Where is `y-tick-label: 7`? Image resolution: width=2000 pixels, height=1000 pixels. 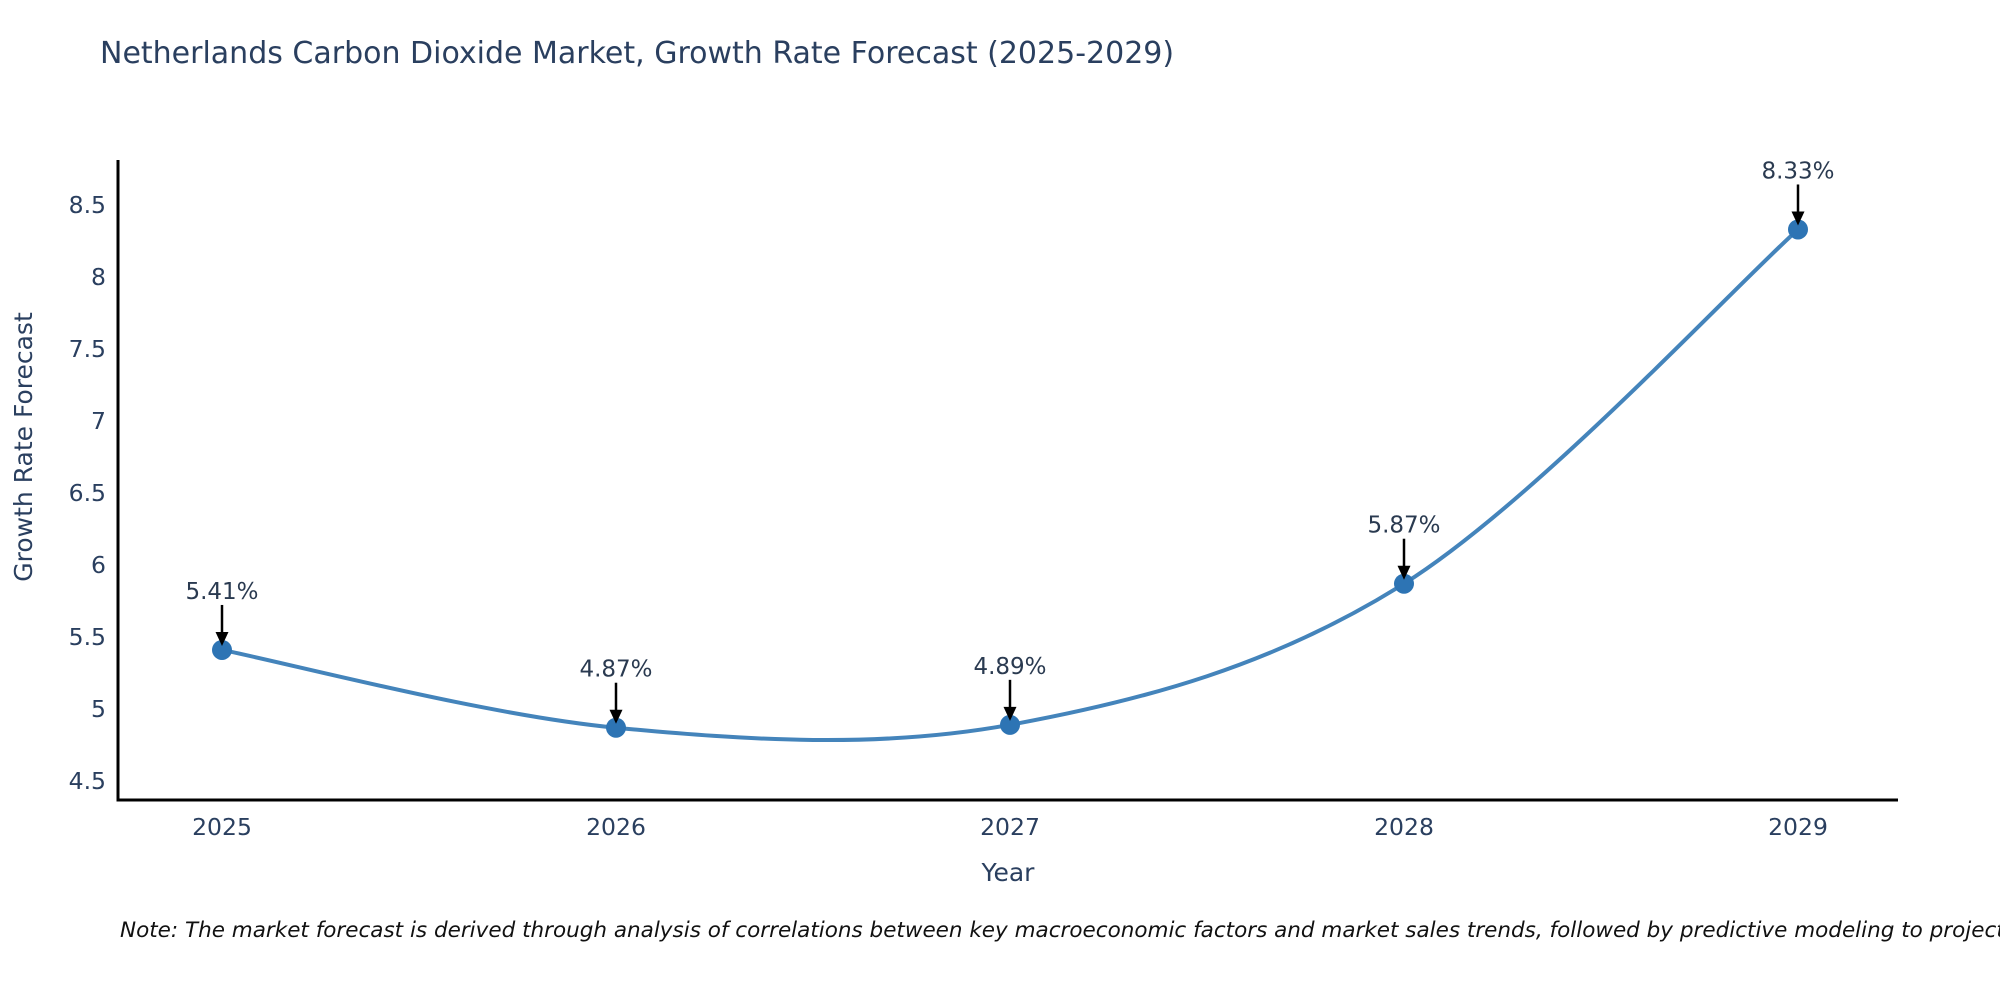
y-tick-label: 7 is located at coordinates (98, 421).